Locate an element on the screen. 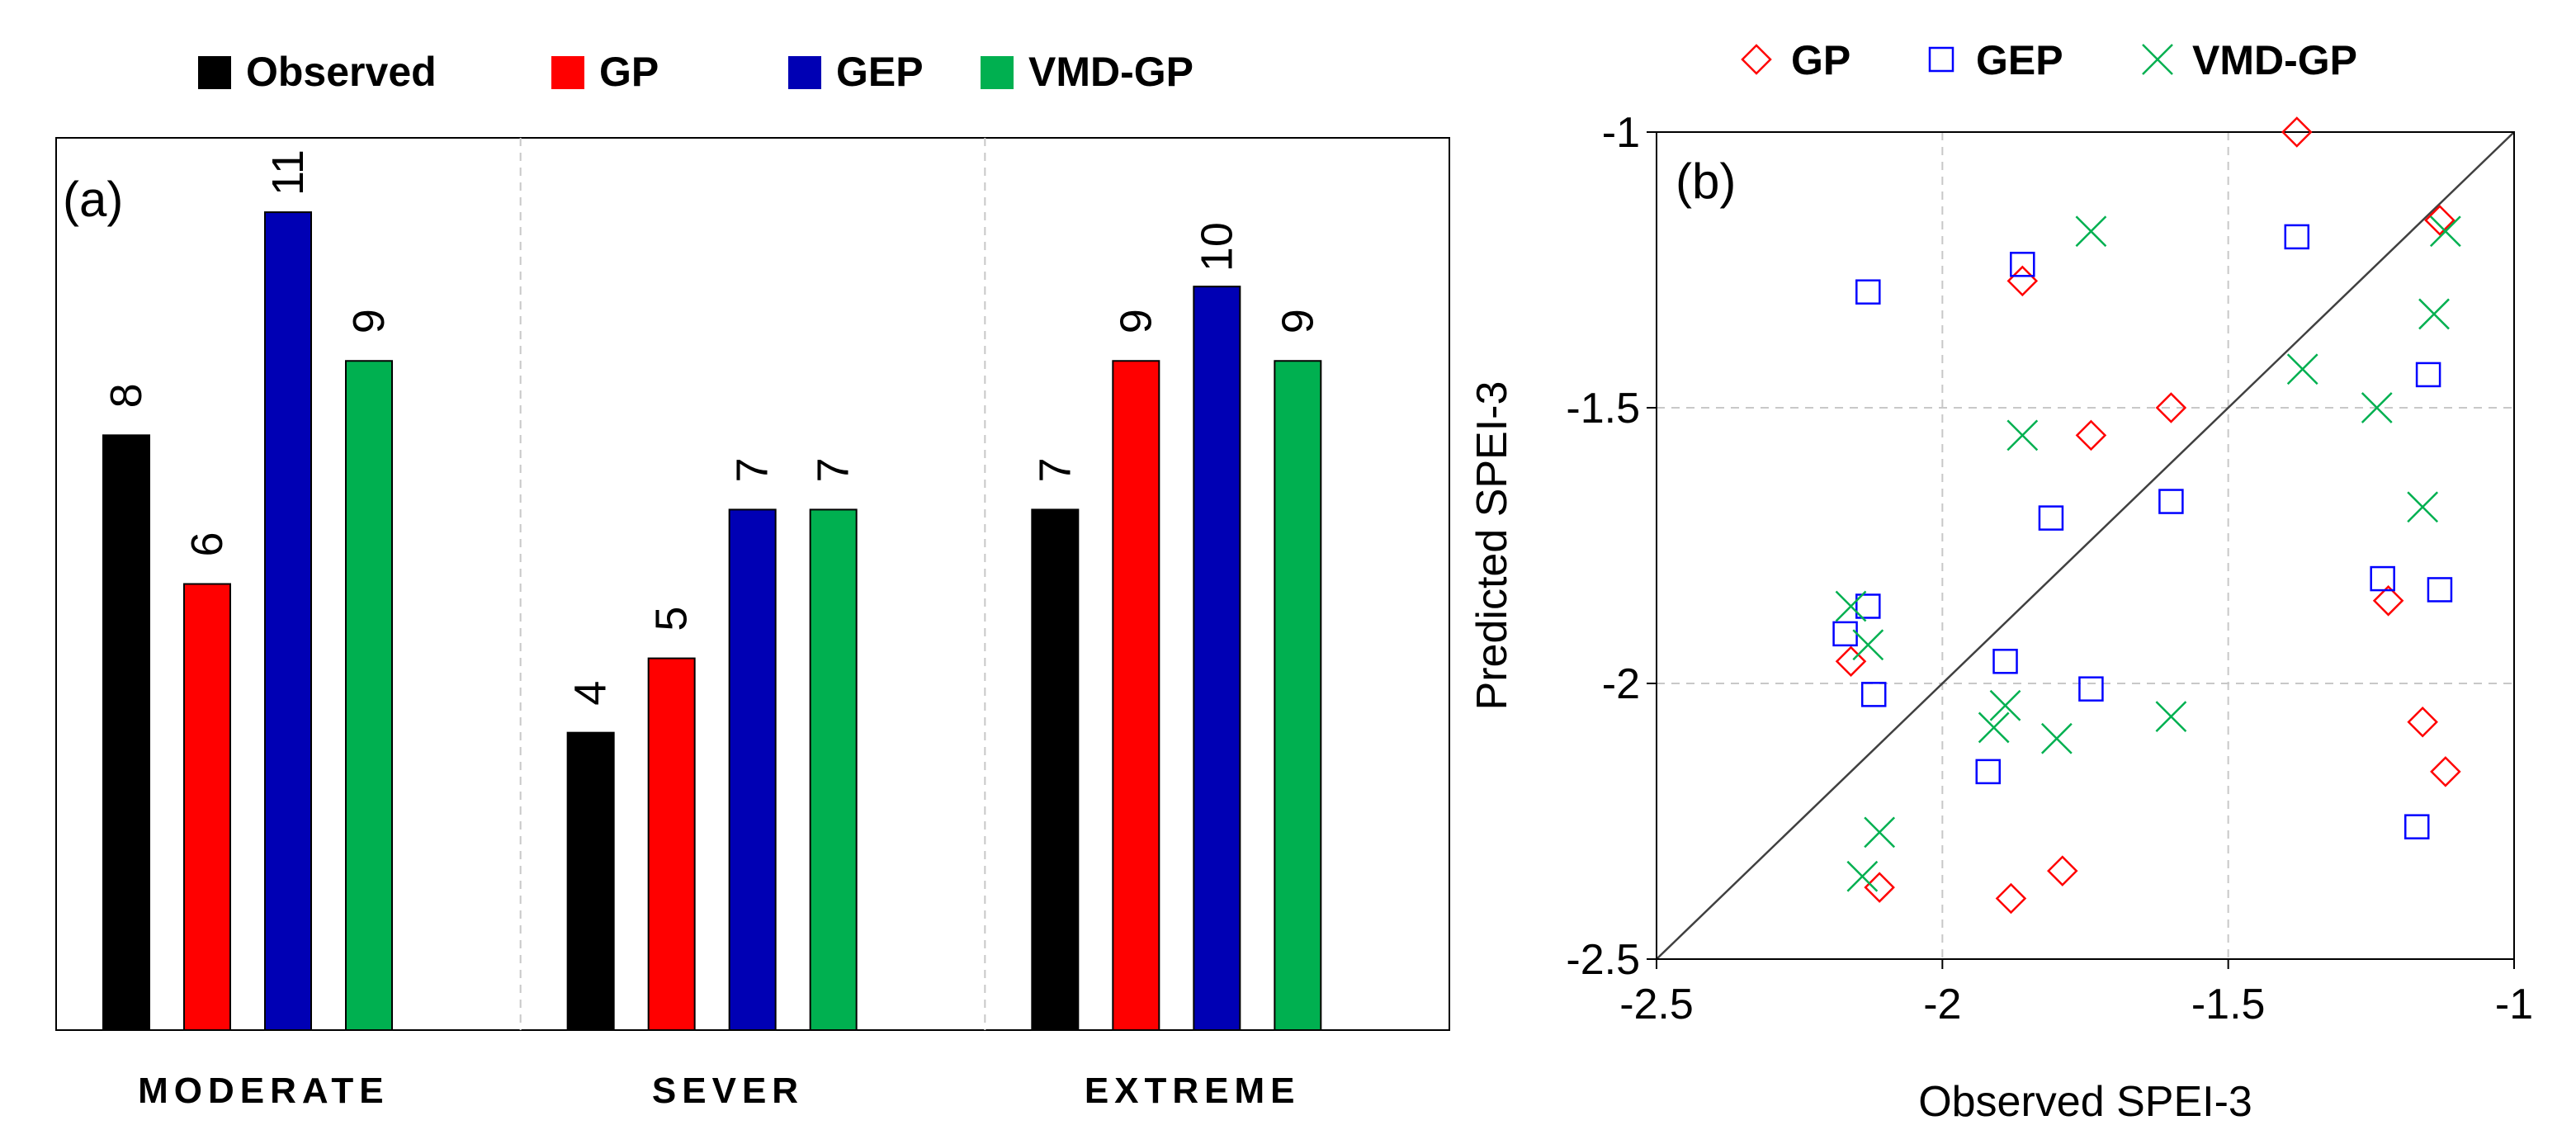 The width and height of the screenshot is (2576, 1144). value-label-observed-sever: 4 is located at coordinates (591, 693).